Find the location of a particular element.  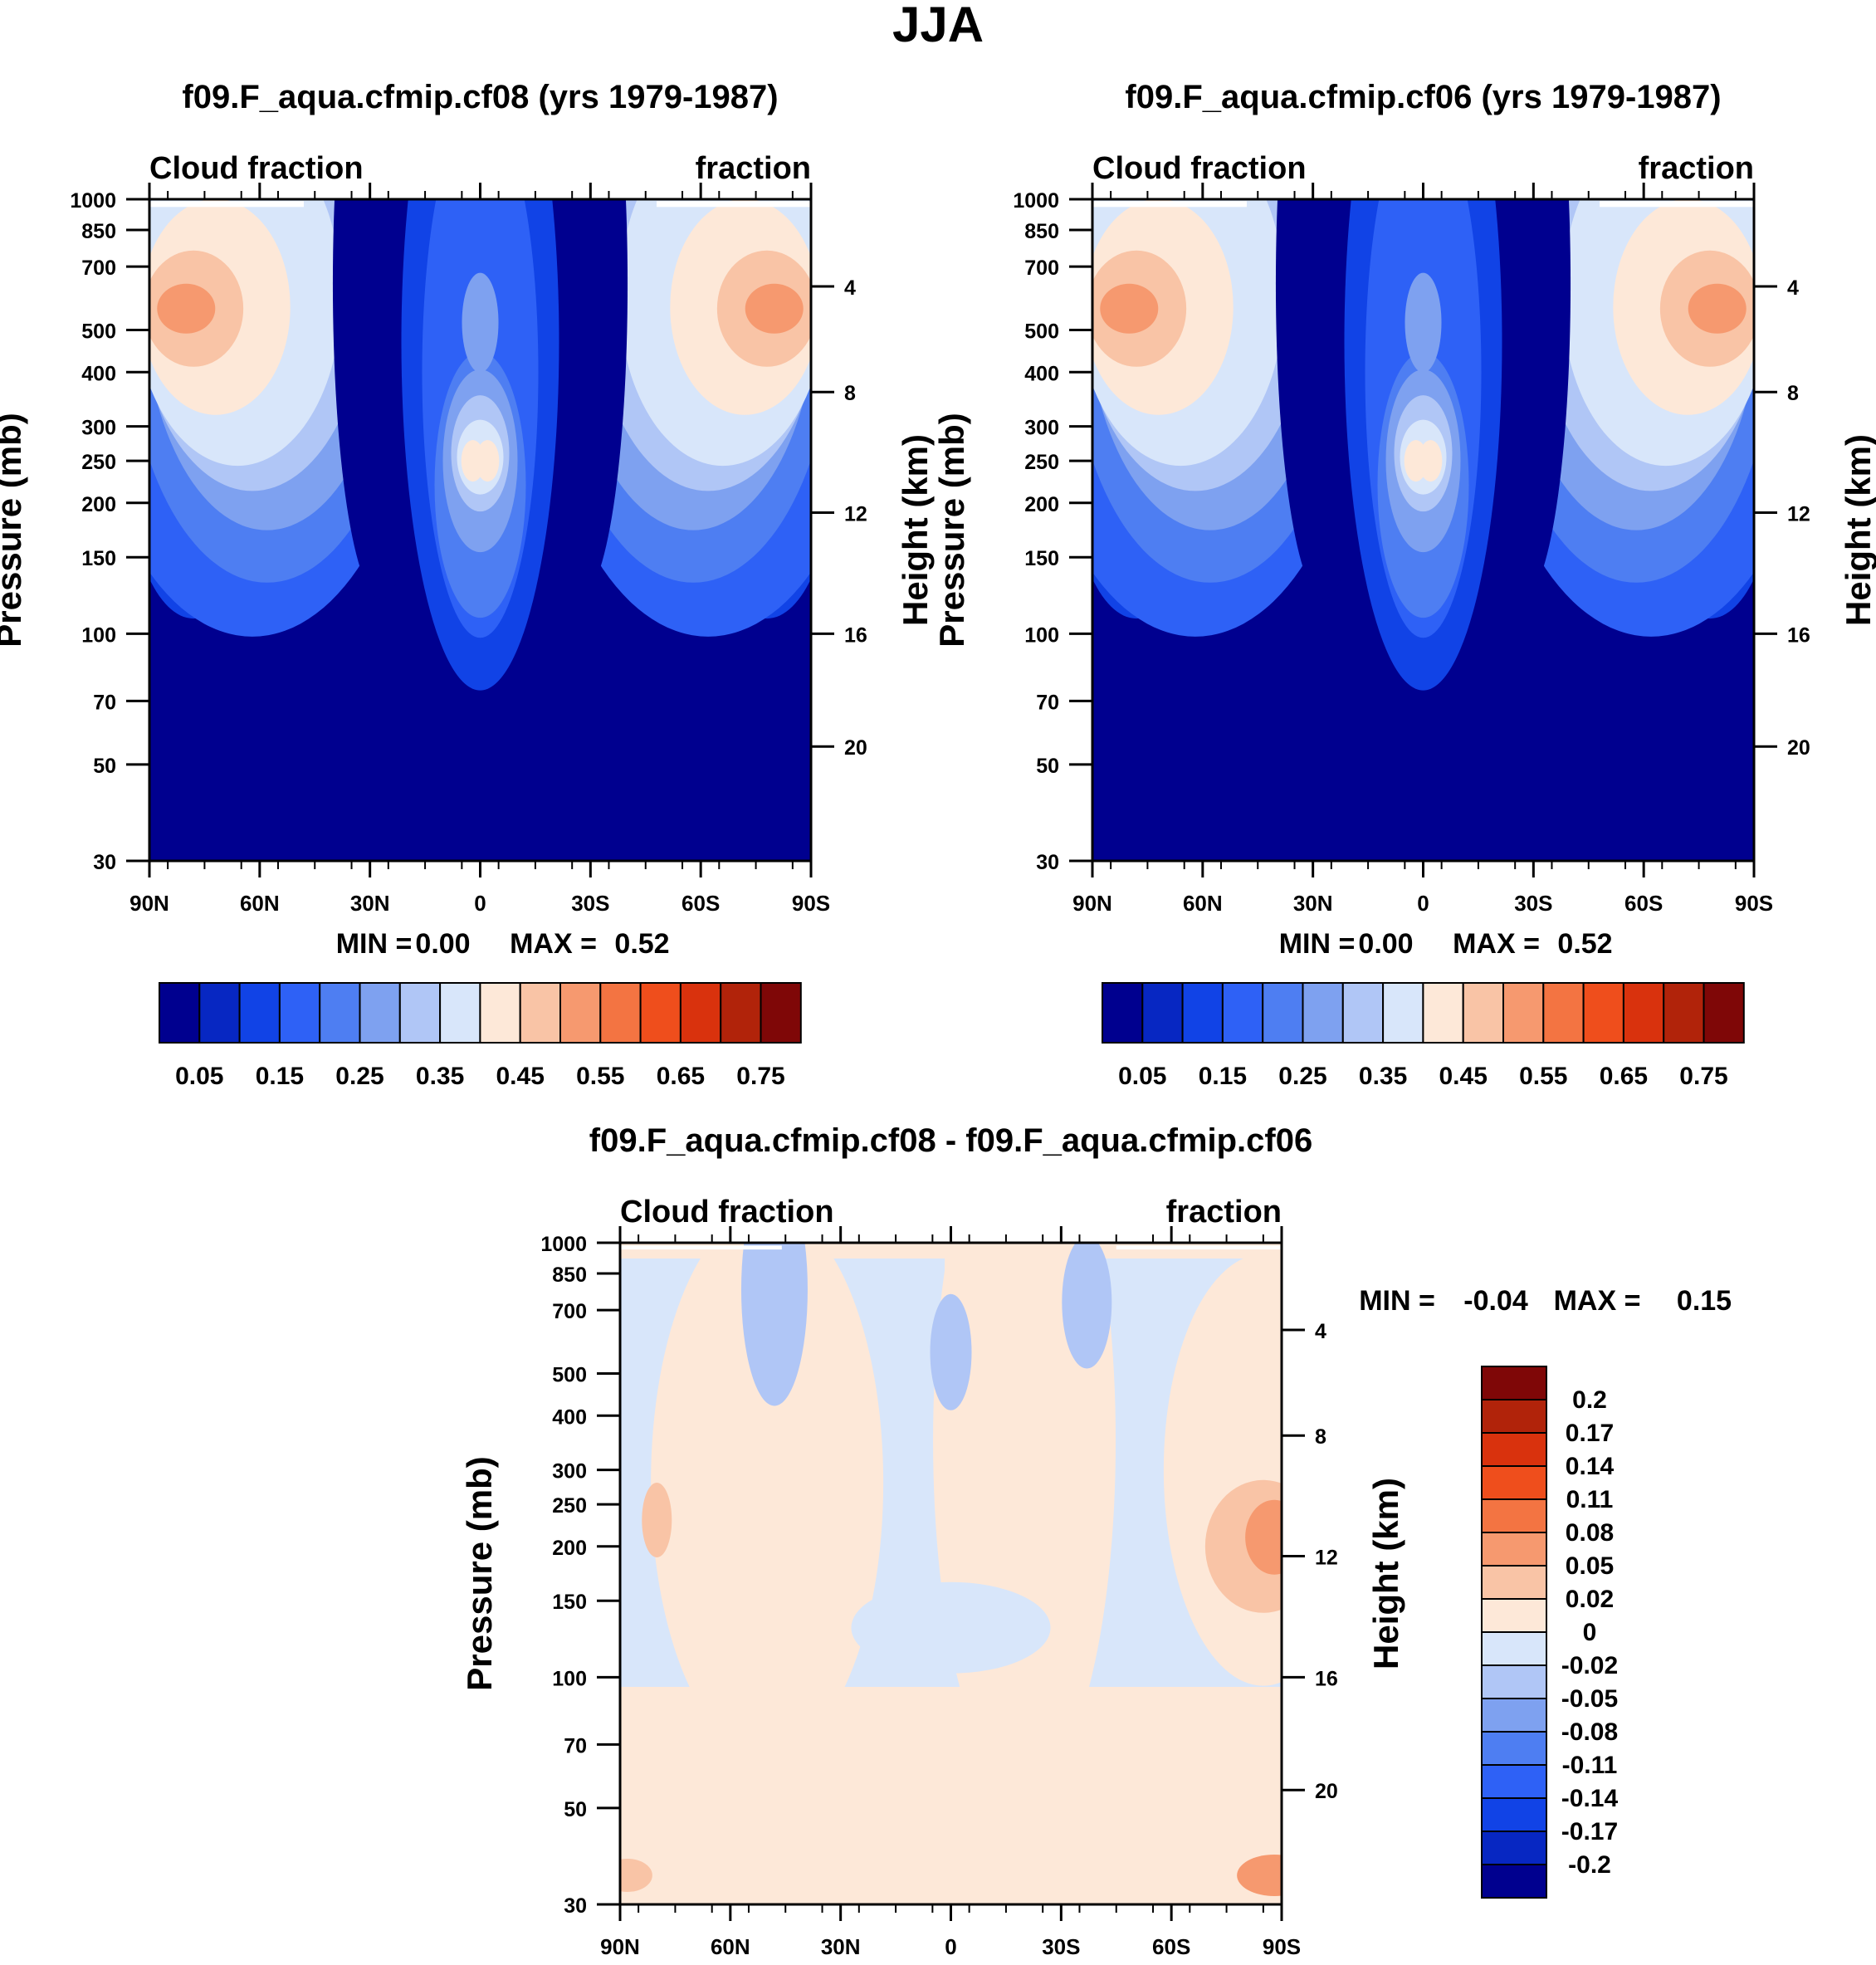

colorbar-label: -0.02 is located at coordinates (1589, 1665).